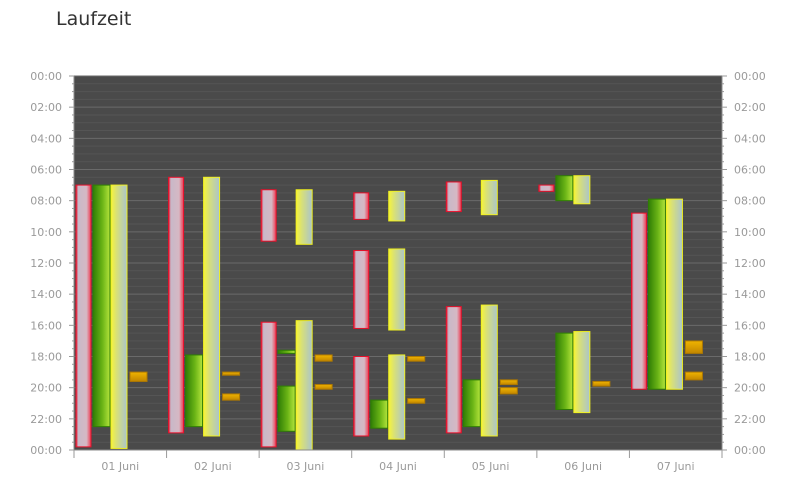 The width and height of the screenshot is (795, 483). I want to click on x-tick-label: 06 Juni, so click(583, 466).